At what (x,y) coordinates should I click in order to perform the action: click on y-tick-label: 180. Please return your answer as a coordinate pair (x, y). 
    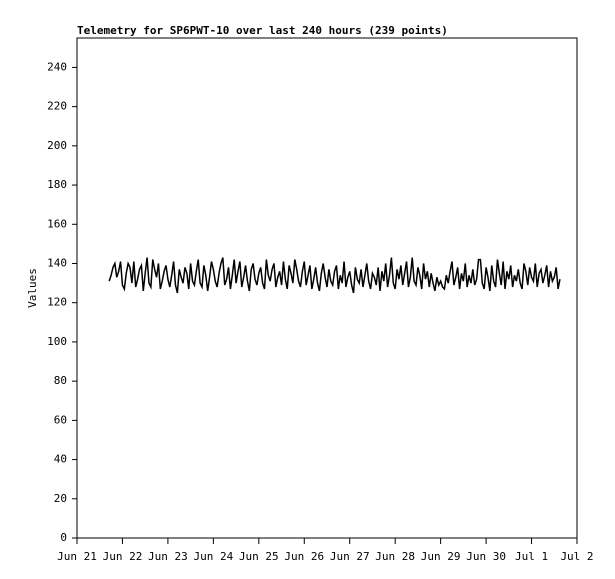
    Looking at the image, I should click on (57, 184).